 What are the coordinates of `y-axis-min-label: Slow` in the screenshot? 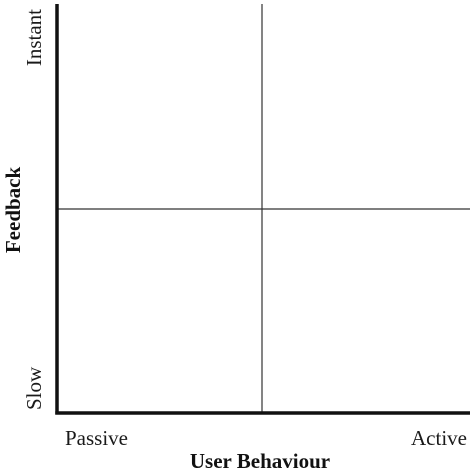 It's located at (34, 388).